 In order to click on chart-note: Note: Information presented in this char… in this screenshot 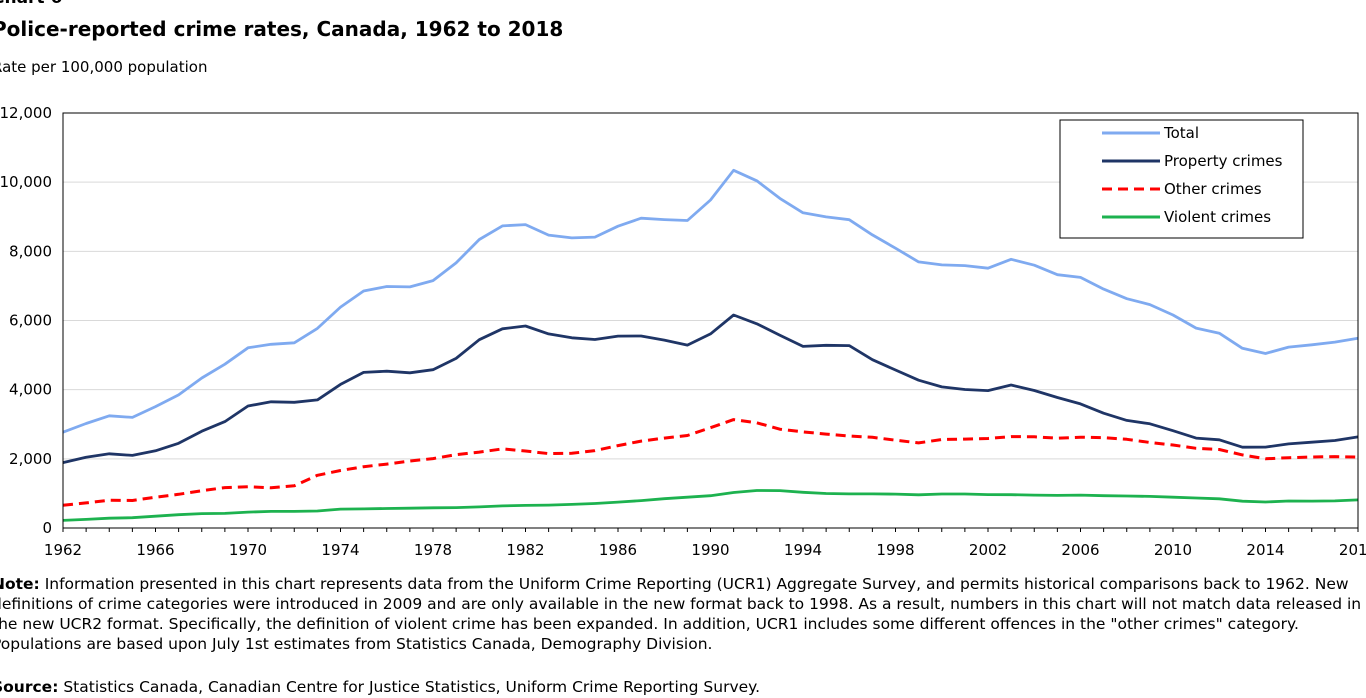, I will do `click(682, 614)`.